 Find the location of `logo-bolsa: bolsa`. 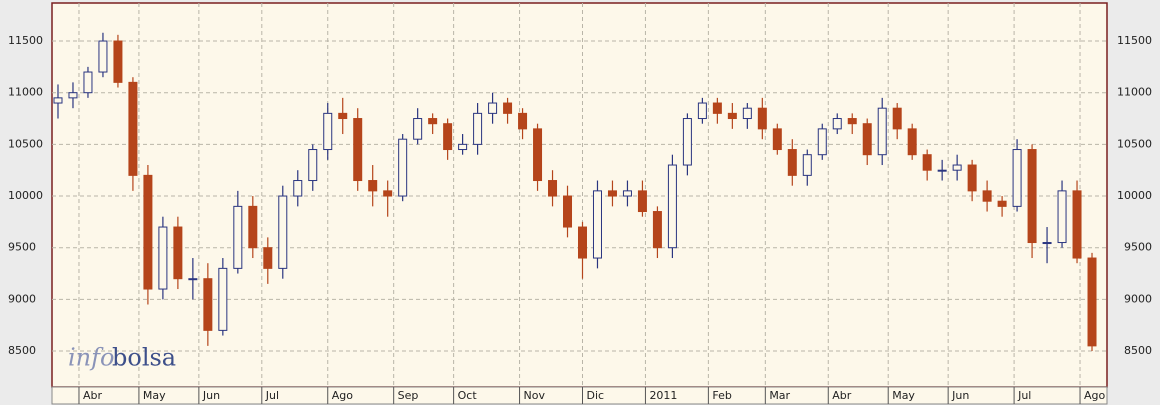

logo-bolsa: bolsa is located at coordinates (144, 358).